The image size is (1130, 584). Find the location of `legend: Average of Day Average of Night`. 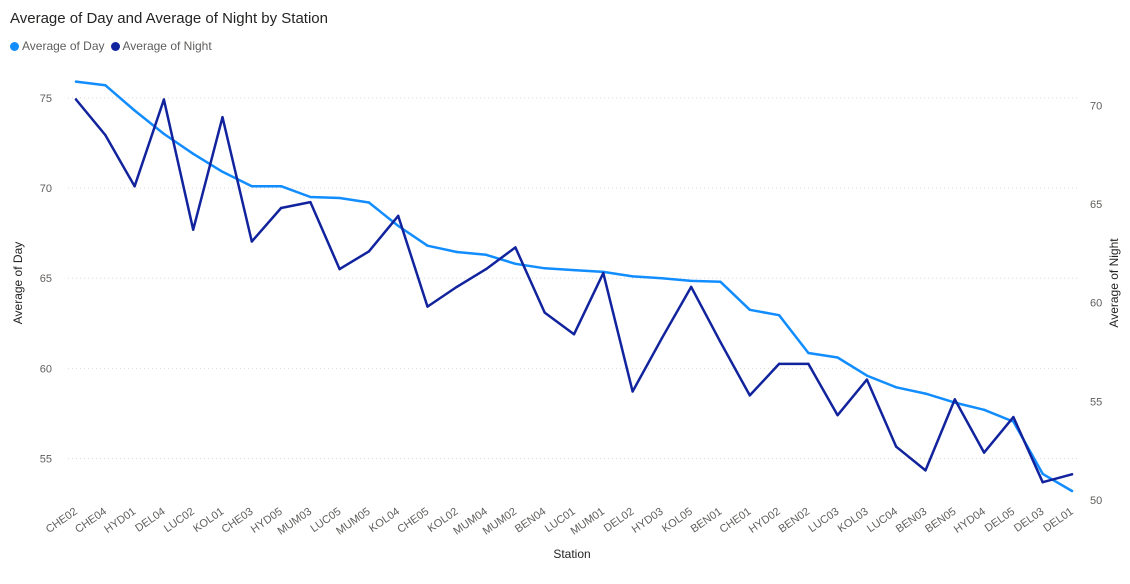

legend: Average of Day Average of Night is located at coordinates (111, 46).